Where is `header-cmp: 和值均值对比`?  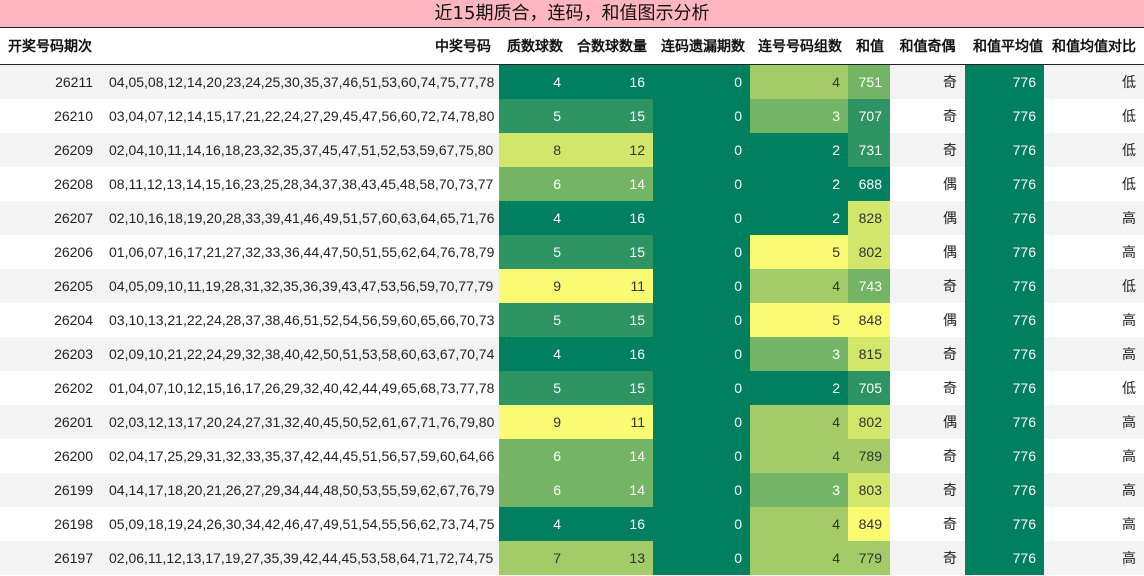 header-cmp: 和值均值对比 is located at coordinates (1094, 46).